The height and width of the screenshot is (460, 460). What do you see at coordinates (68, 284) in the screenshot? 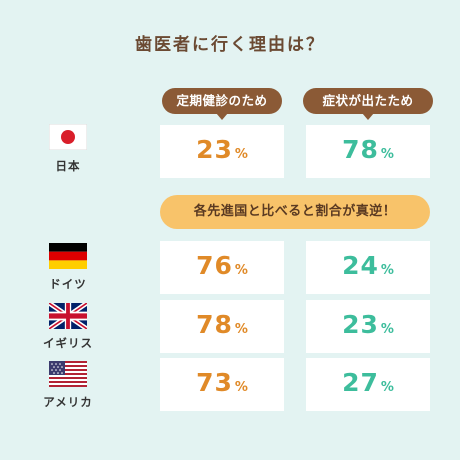
I see `country-name-germany: ドイツ` at bounding box center [68, 284].